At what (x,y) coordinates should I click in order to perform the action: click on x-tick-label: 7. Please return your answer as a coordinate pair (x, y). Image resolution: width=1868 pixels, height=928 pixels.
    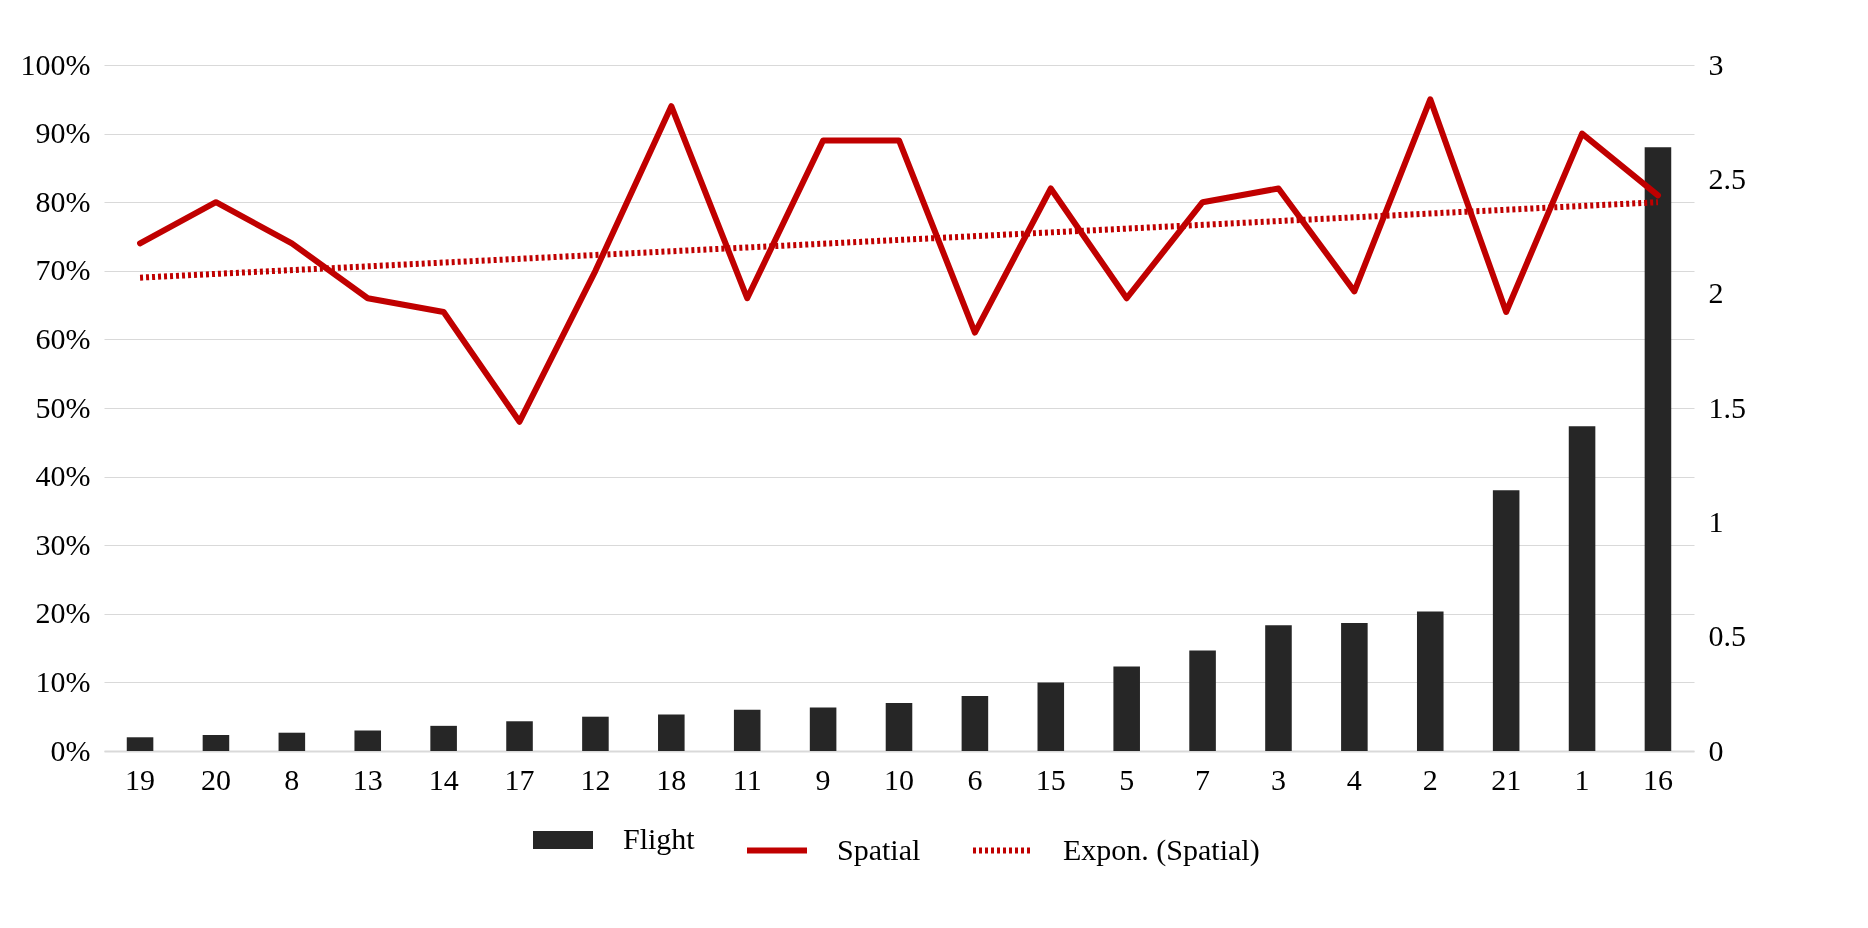
    Looking at the image, I should click on (1203, 779).